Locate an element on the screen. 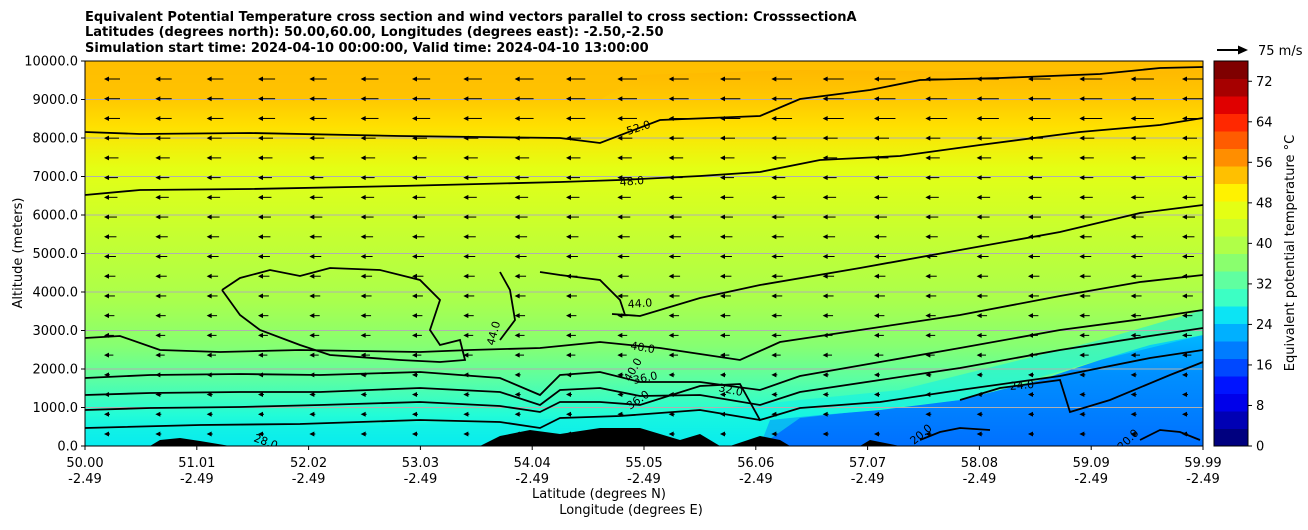 The height and width of the screenshot is (530, 1308). x-tick-label-latitude: 55.05 is located at coordinates (643, 463).